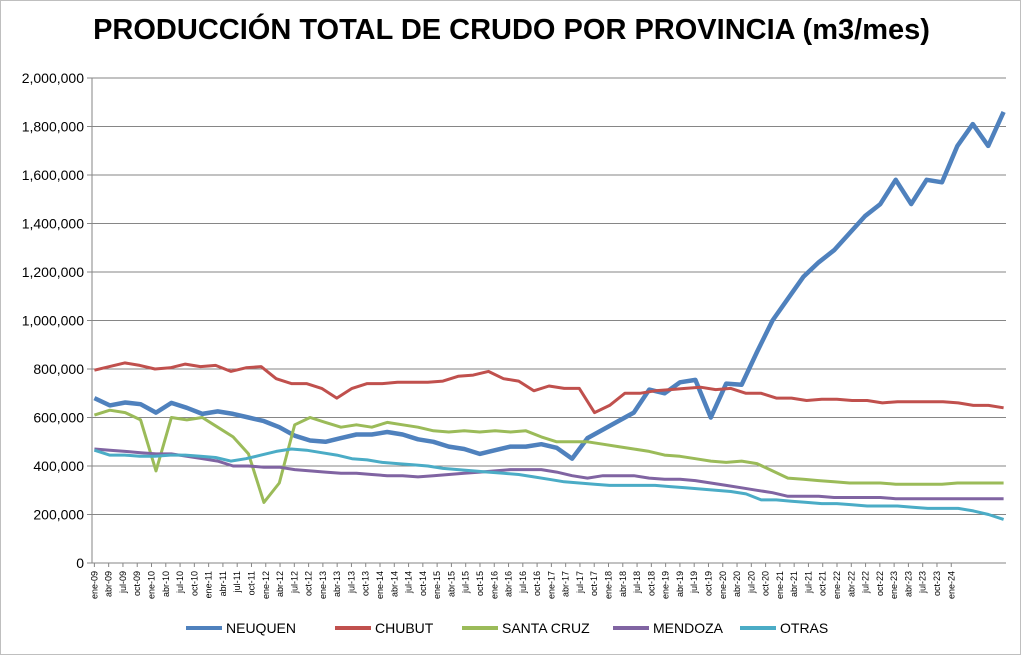 This screenshot has height=657, width=1023. What do you see at coordinates (894, 585) in the screenshot?
I see `x-tick-label: ene-23` at bounding box center [894, 585].